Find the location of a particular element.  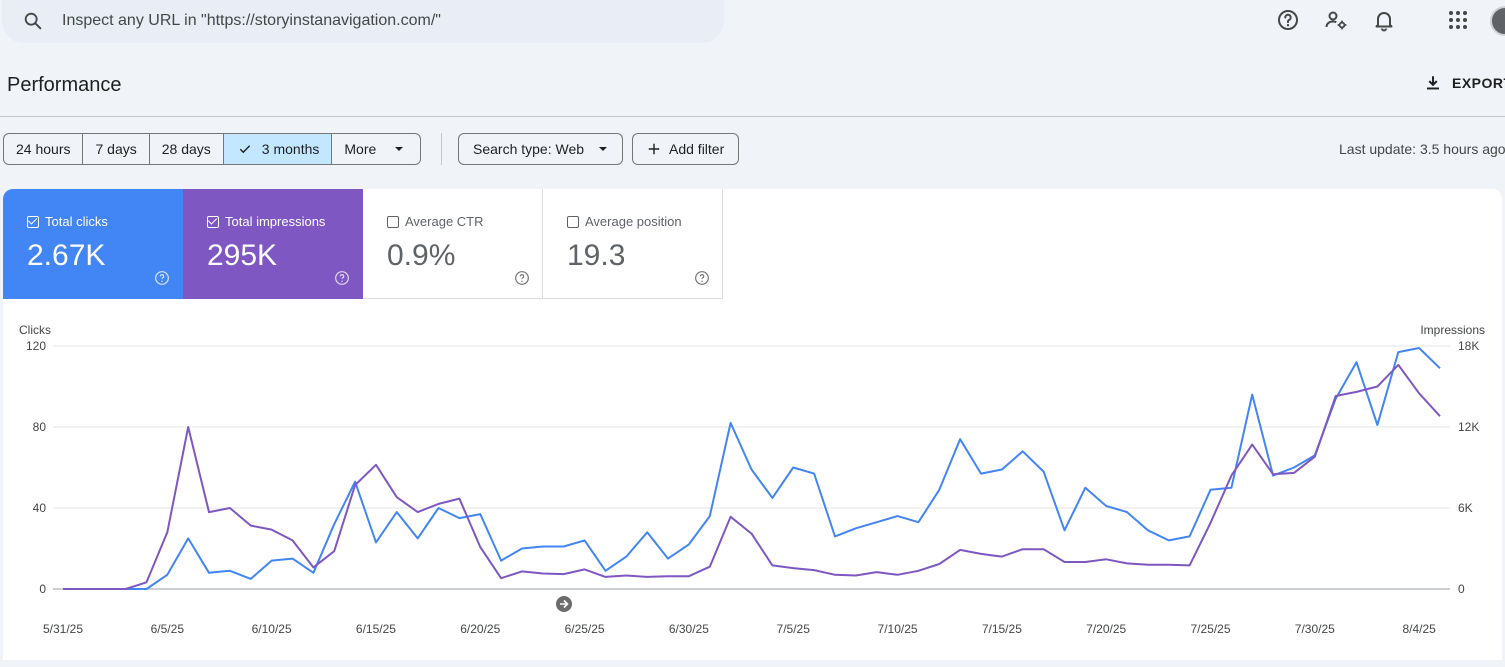

range-7-days: 7 days is located at coordinates (116, 149).